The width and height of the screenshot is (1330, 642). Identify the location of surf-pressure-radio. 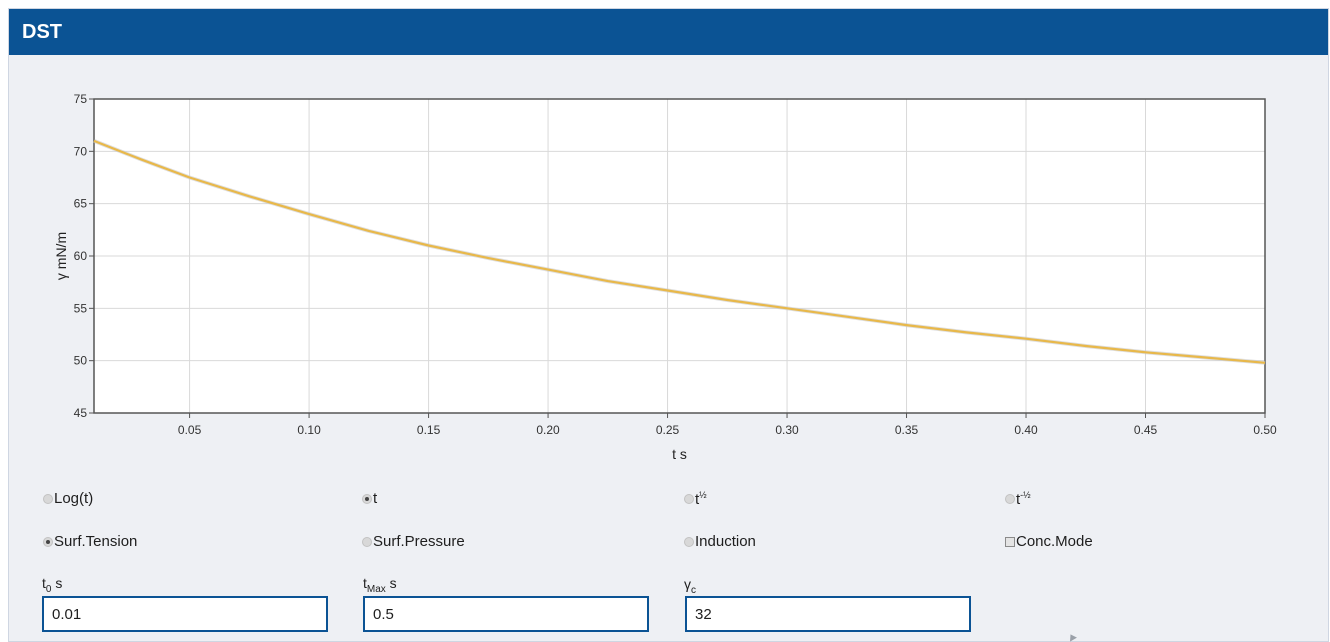
(367, 541).